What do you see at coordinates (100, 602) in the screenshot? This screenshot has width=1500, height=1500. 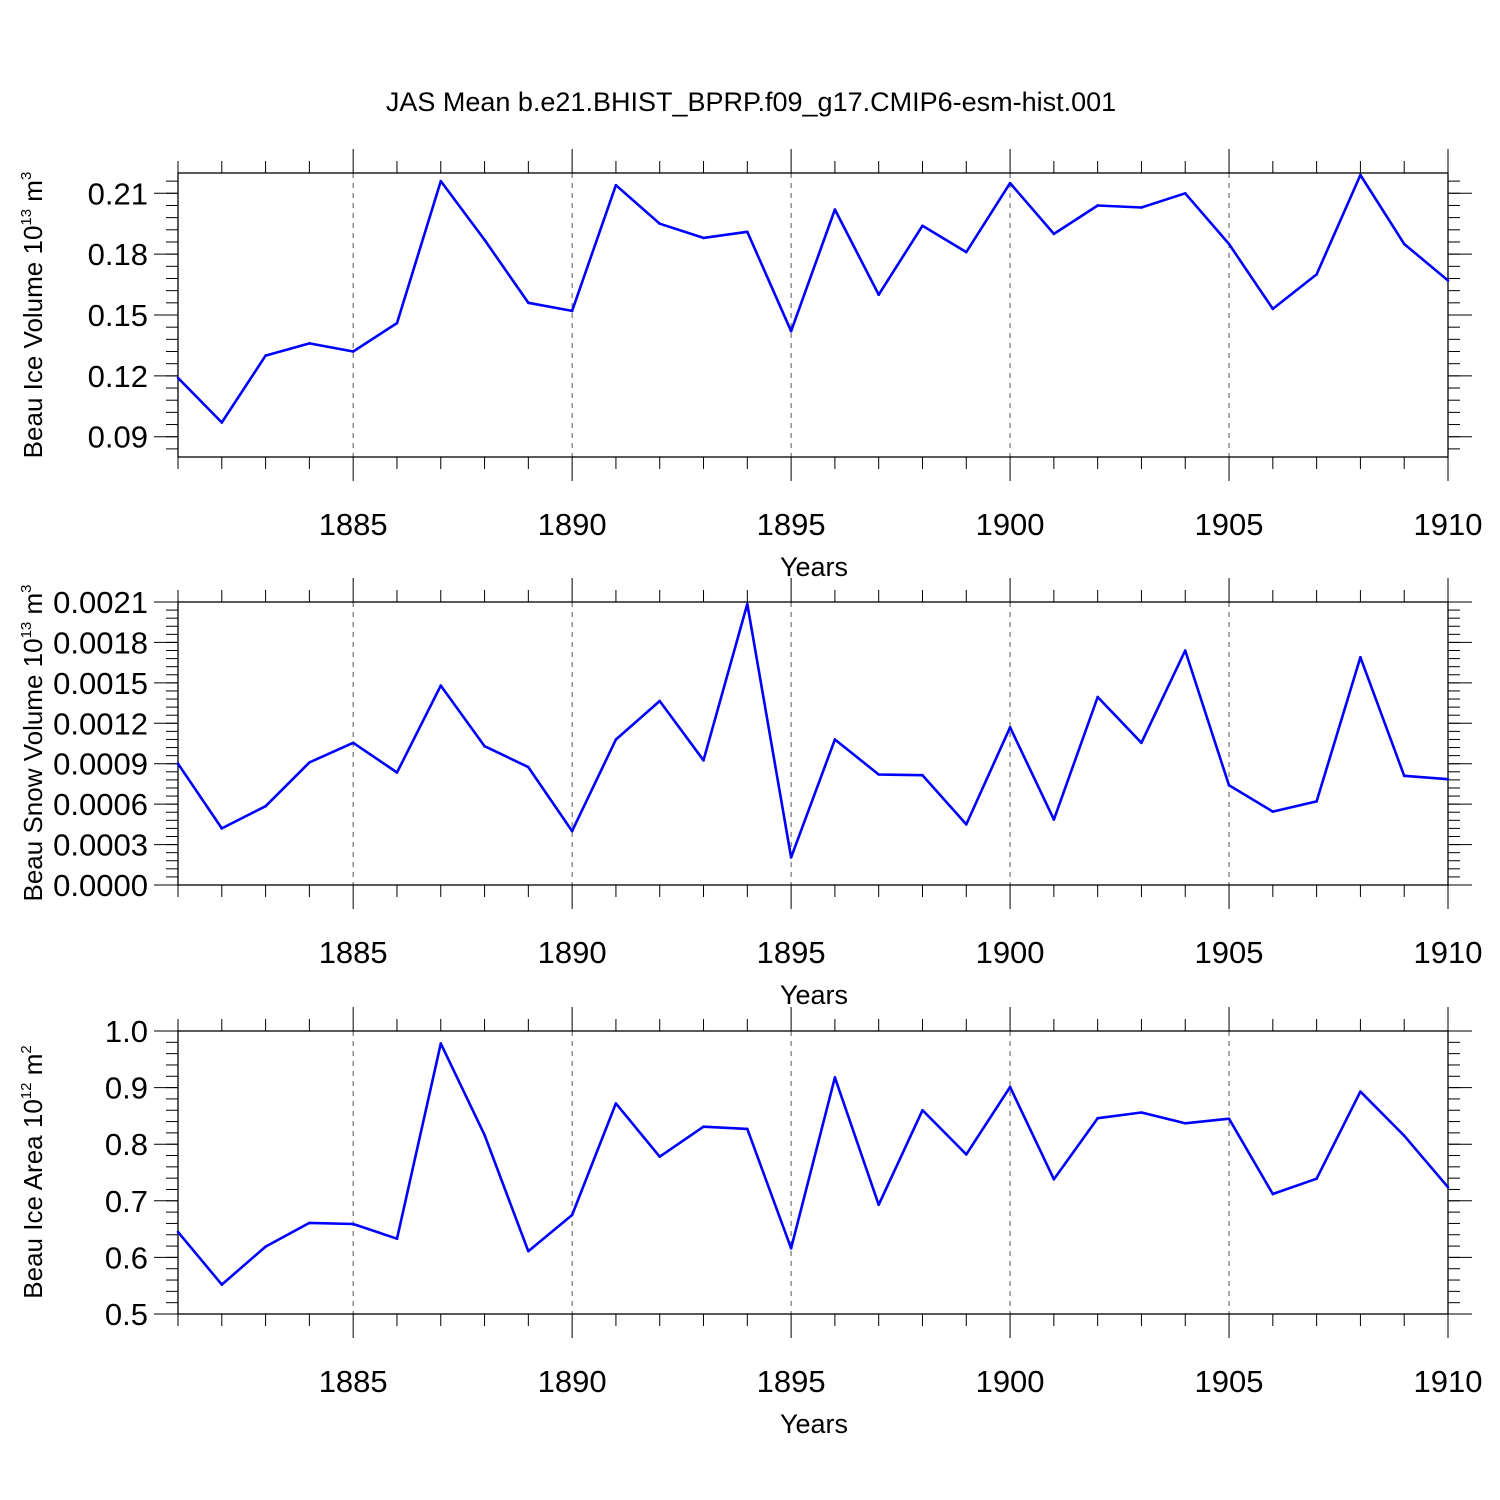 I see `y-tick-label: 0.0021` at bounding box center [100, 602].